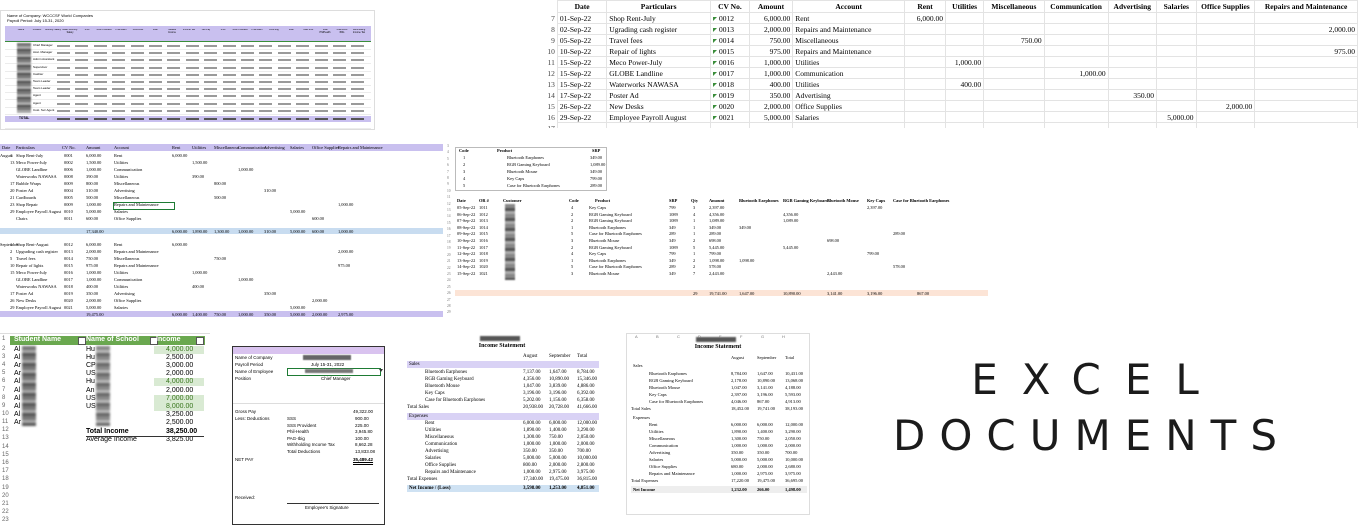  What do you see at coordinates (794, 459) in the screenshot?
I see `expense-total: 10,000.00` at bounding box center [794, 459].